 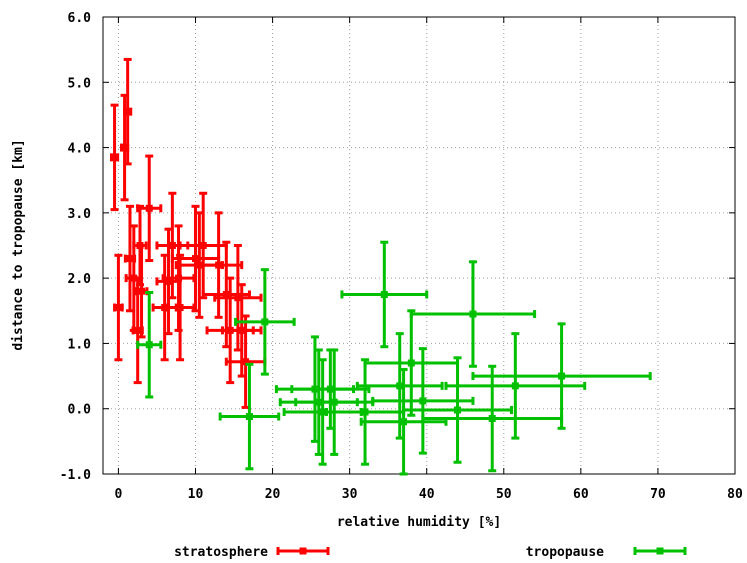 I want to click on y-tick-label: 5.0, so click(x=80, y=83).